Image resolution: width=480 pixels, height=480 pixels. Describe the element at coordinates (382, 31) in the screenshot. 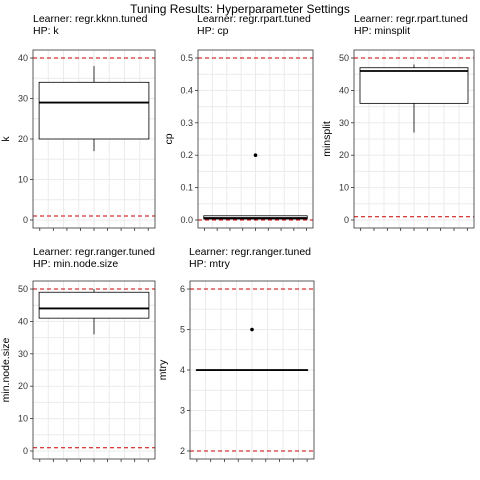

I see `panel-title-line: HP: minsplit` at that location.